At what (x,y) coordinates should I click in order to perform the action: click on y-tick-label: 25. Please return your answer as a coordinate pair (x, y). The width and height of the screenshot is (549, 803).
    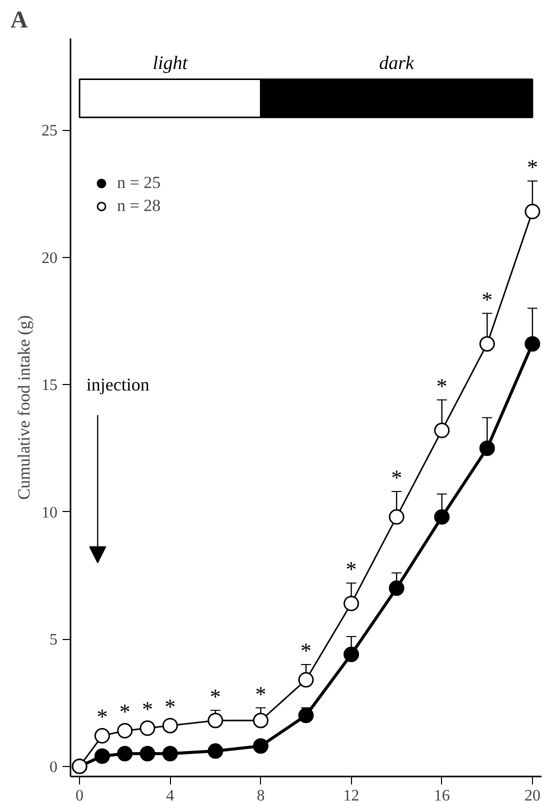
    Looking at the image, I should click on (50, 131).